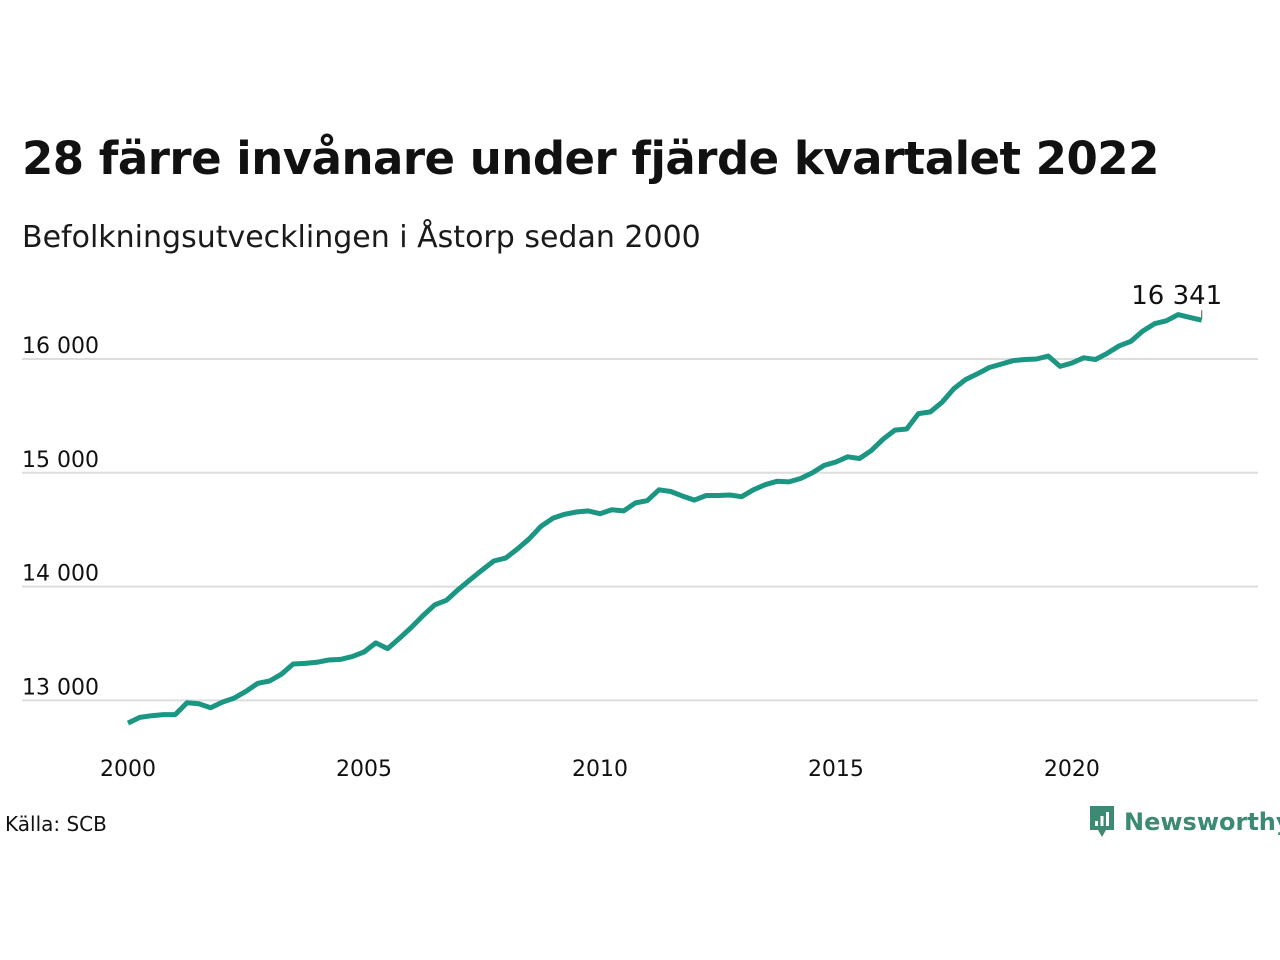  What do you see at coordinates (60, 574) in the screenshot?
I see `y-tick-label-14000: 14 000` at bounding box center [60, 574].